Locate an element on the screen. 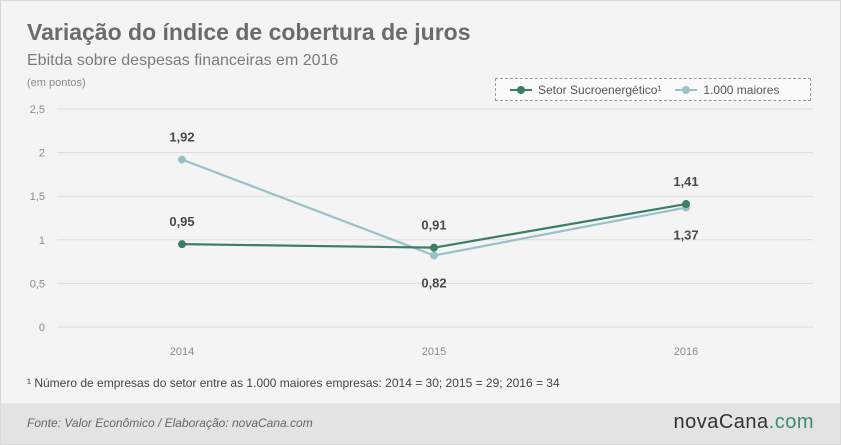  x-tick-label: 2016 is located at coordinates (686, 352).